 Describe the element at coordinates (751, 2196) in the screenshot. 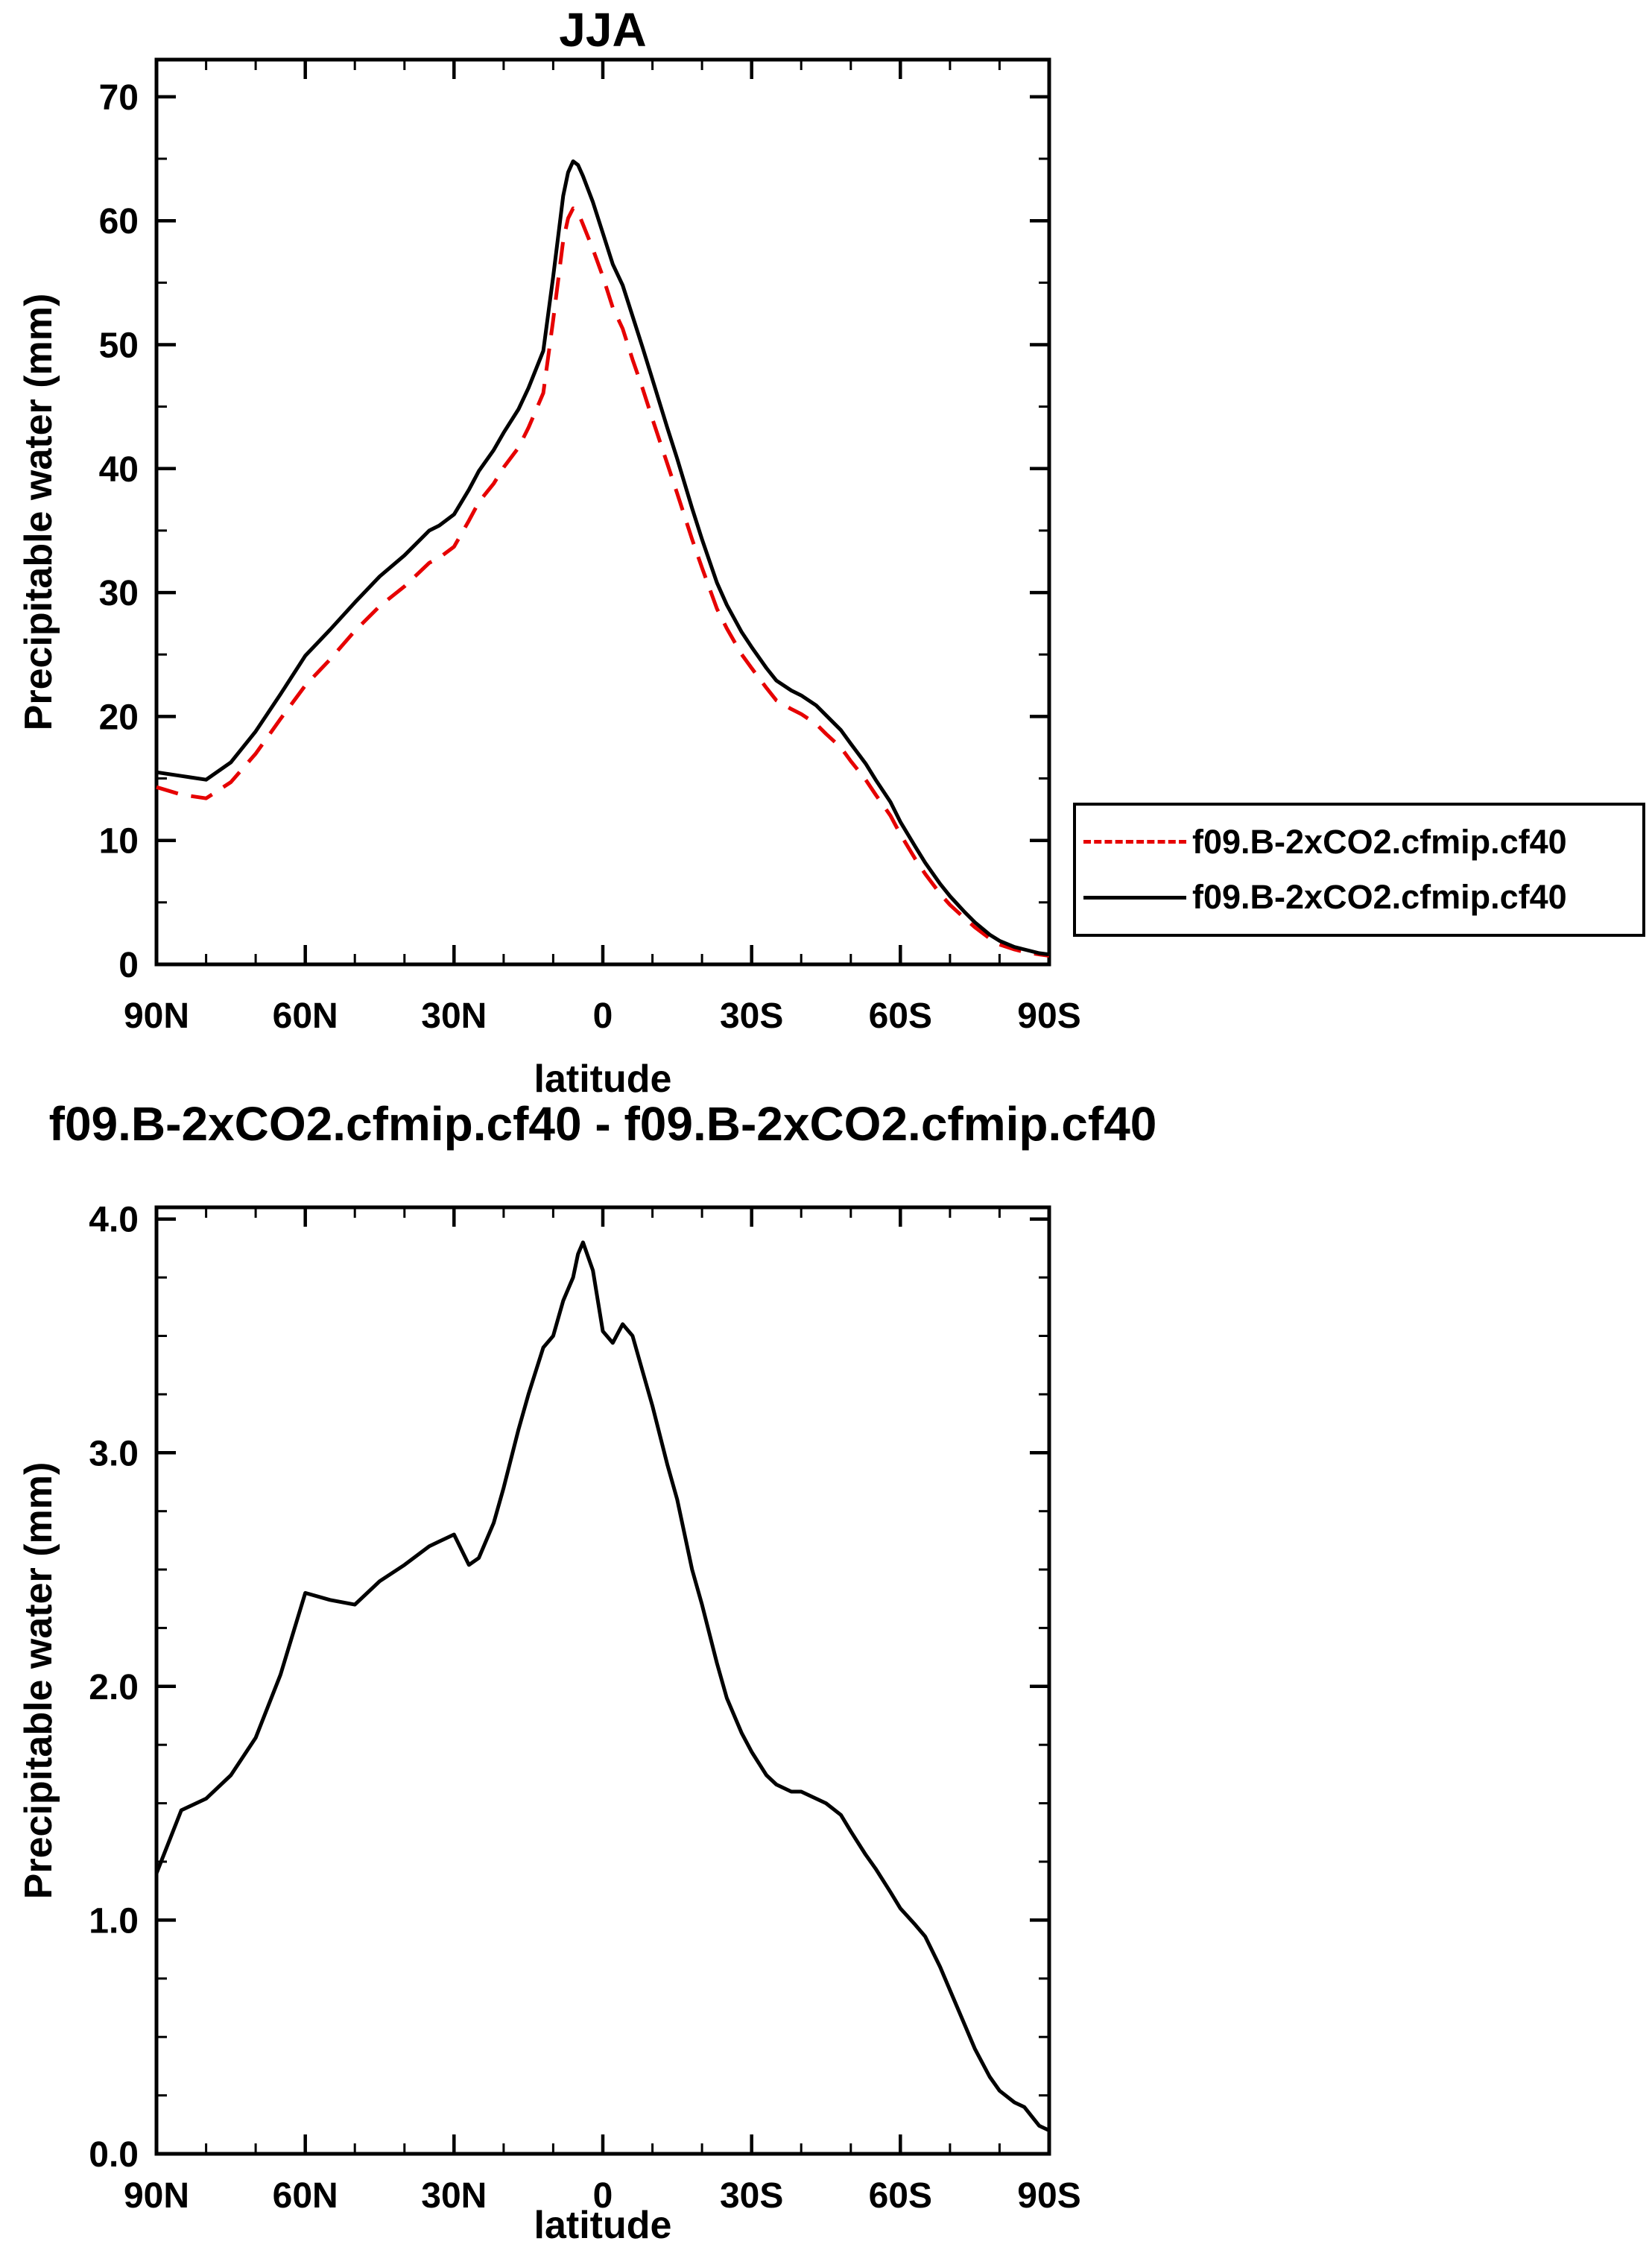

I see `bottom-chart-x-tick-label: 30S` at that location.